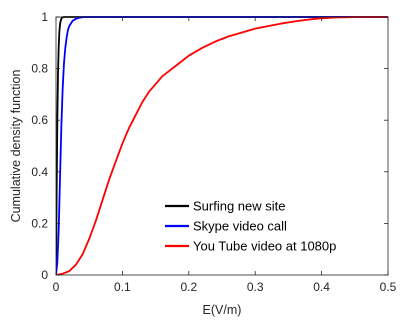 Image resolution: width=406 pixels, height=320 pixels. What do you see at coordinates (39, 120) in the screenshot?
I see `y-tick-label: 0.6` at bounding box center [39, 120].